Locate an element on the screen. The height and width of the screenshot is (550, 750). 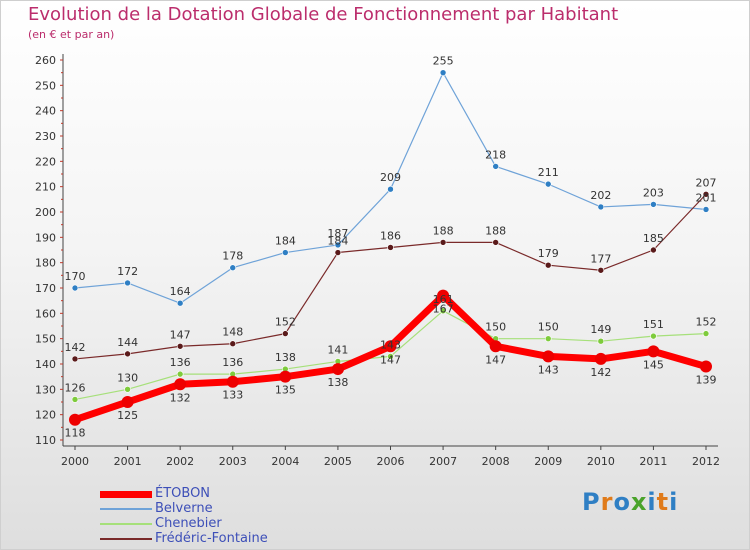
x-tick-label: 2003 is located at coordinates (233, 461).